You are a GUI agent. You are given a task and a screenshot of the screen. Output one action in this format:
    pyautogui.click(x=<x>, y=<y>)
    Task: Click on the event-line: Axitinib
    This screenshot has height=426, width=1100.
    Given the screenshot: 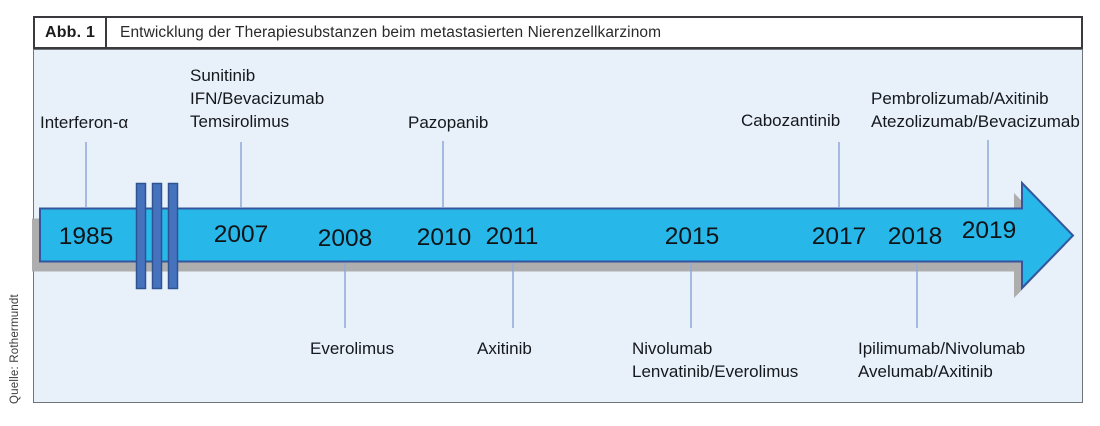 What is the action you would take?
    pyautogui.click(x=504, y=348)
    